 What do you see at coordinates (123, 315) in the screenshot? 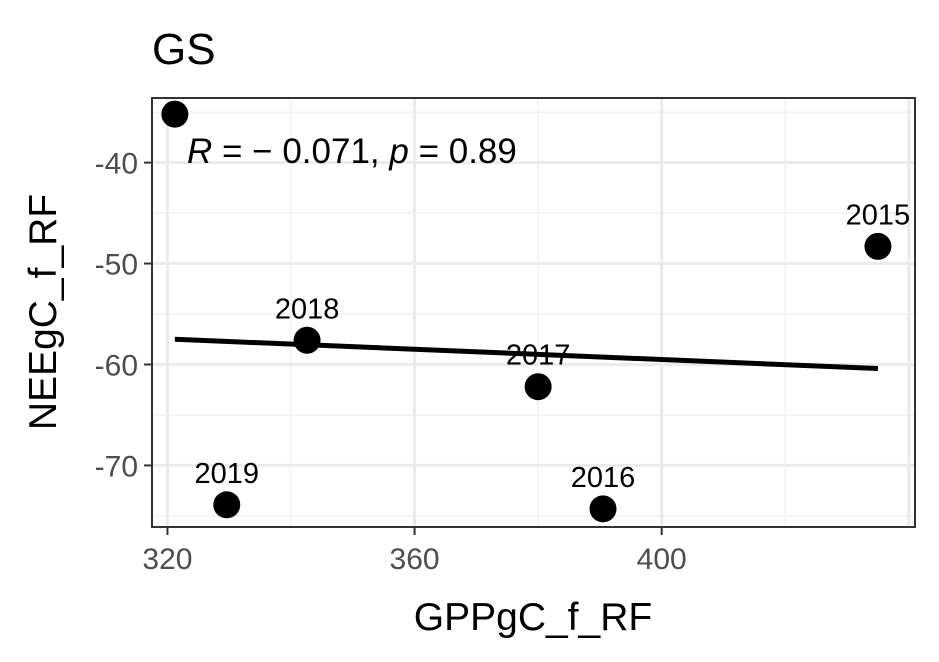
I see `y-axis: -70 -60 -50 -40` at bounding box center [123, 315].